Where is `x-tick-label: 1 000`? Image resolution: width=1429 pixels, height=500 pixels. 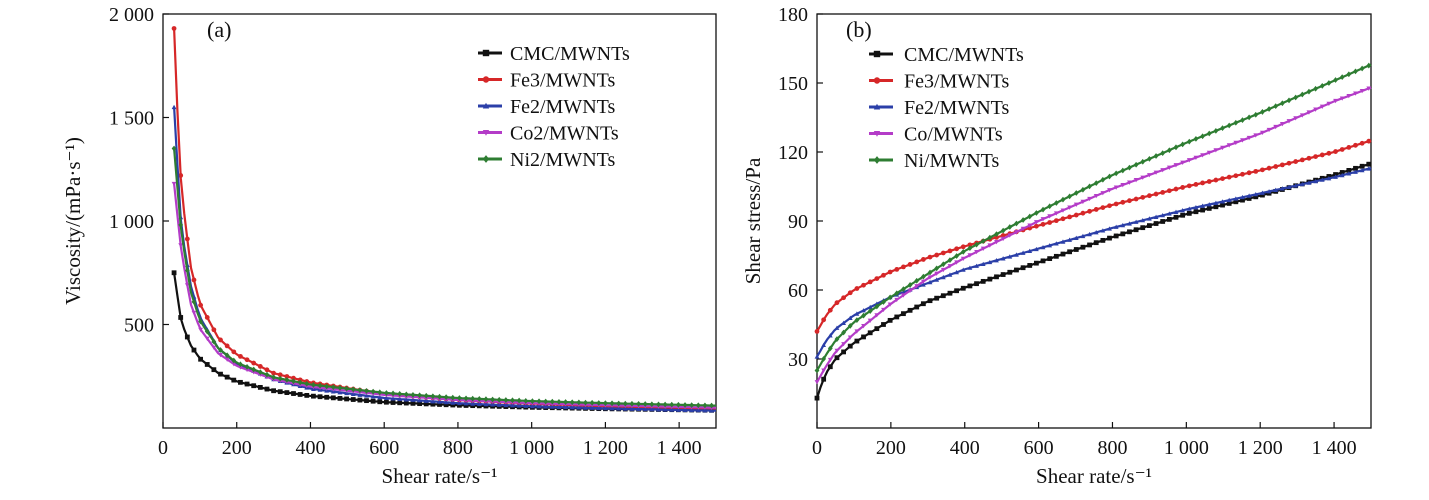
x-tick-label: 1 000 is located at coordinates (1186, 448).